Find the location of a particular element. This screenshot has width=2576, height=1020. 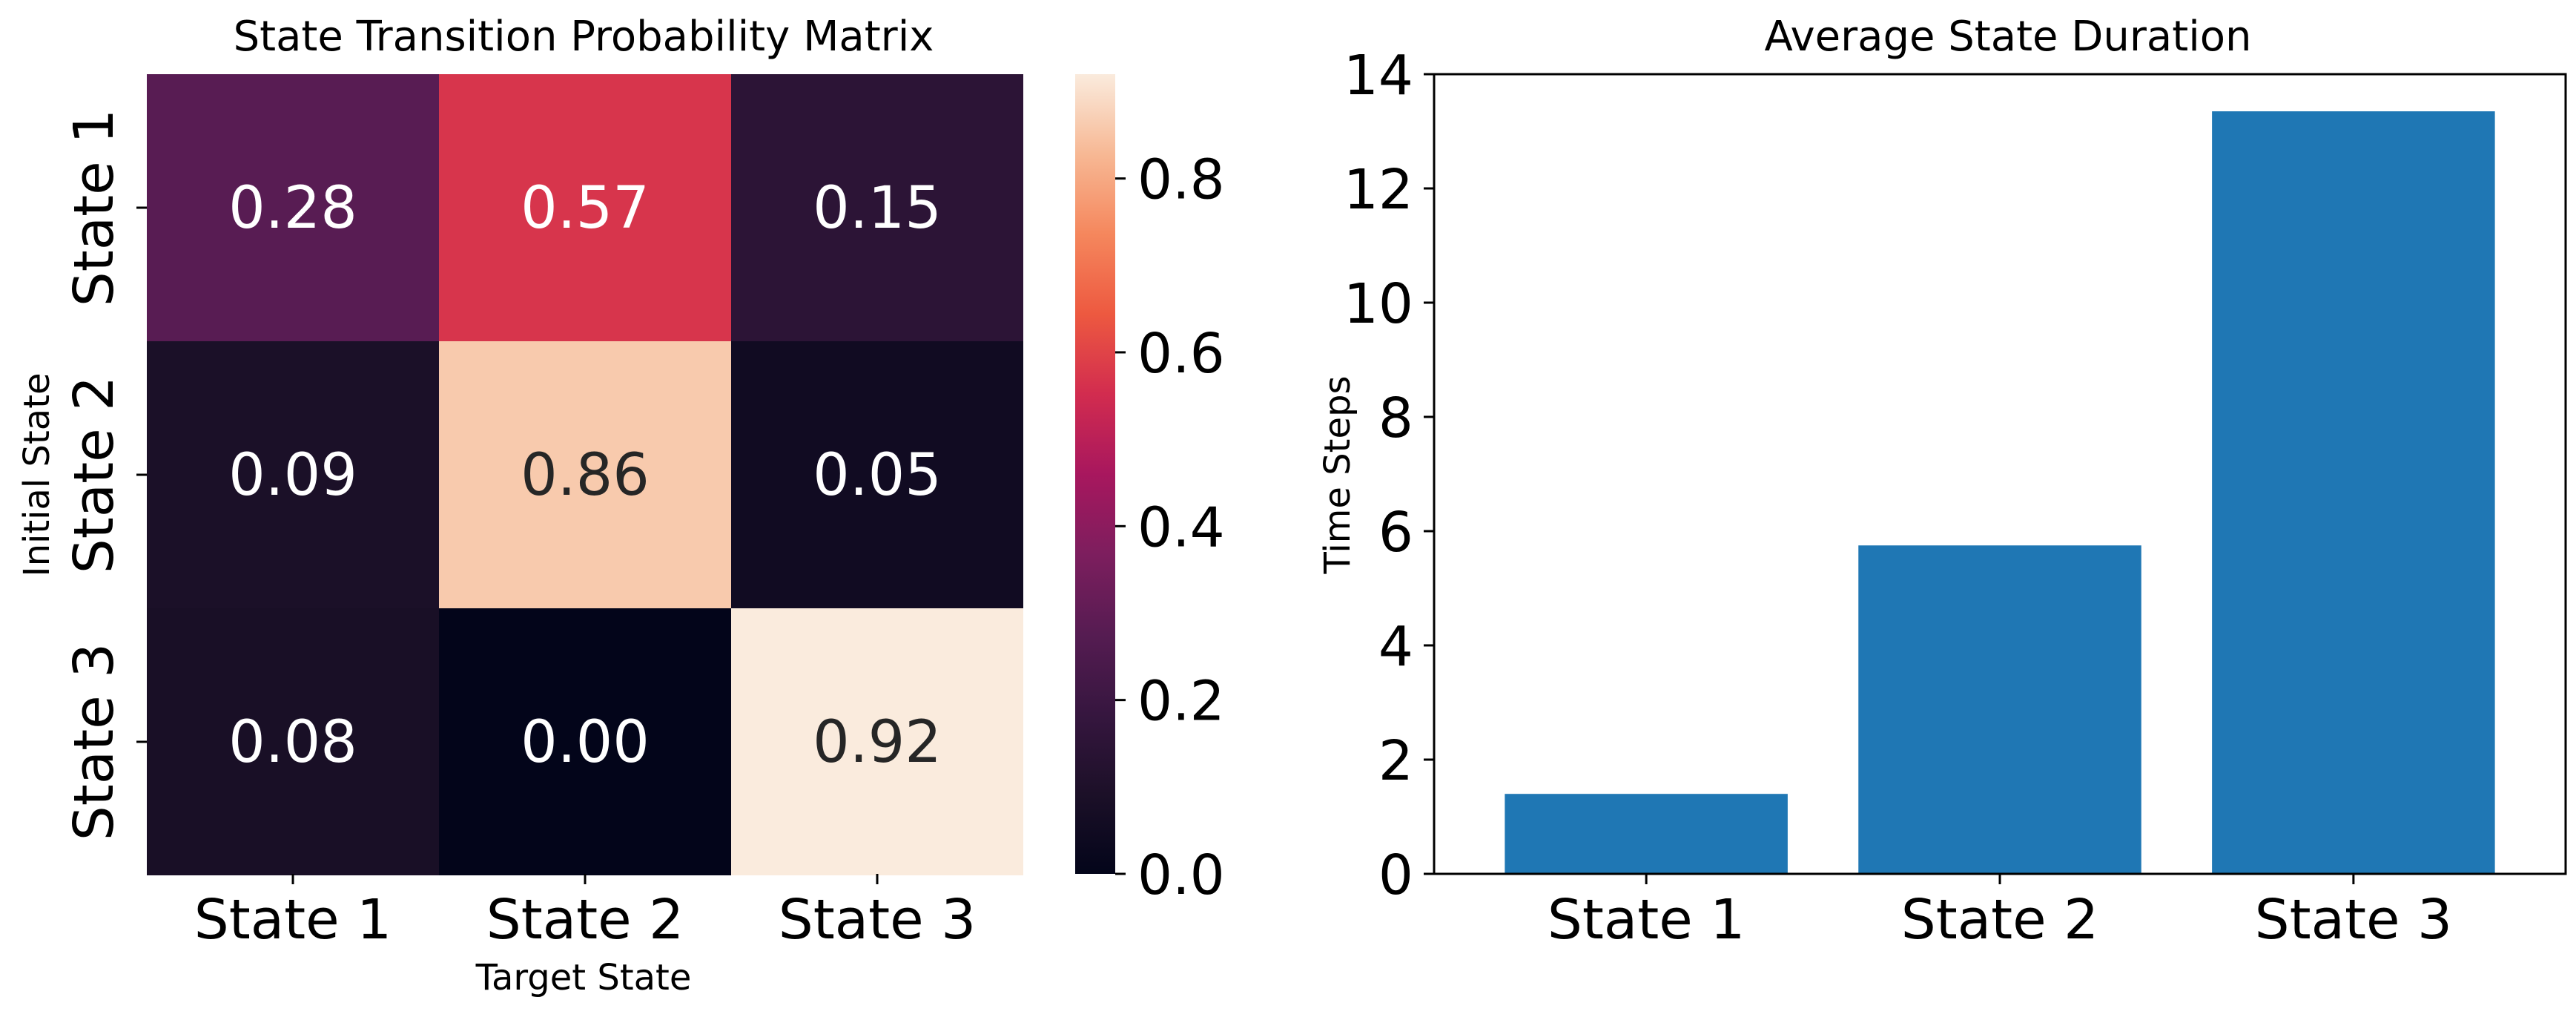

heatmap-xlabel: Target State is located at coordinates (583, 978).